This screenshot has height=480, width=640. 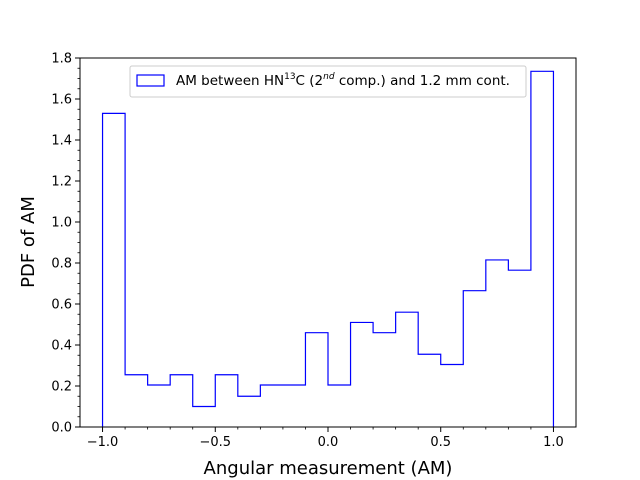 What do you see at coordinates (61, 182) in the screenshot?
I see `y-tick-label: 1.2` at bounding box center [61, 182].